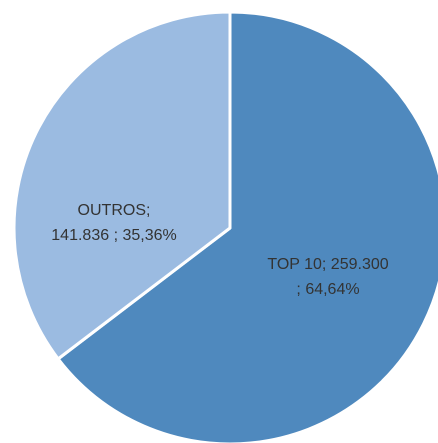 The image size is (438, 443). What do you see at coordinates (114, 235) in the screenshot?
I see `data-label-outros-line2: 141.836 ; 35,36%` at bounding box center [114, 235].